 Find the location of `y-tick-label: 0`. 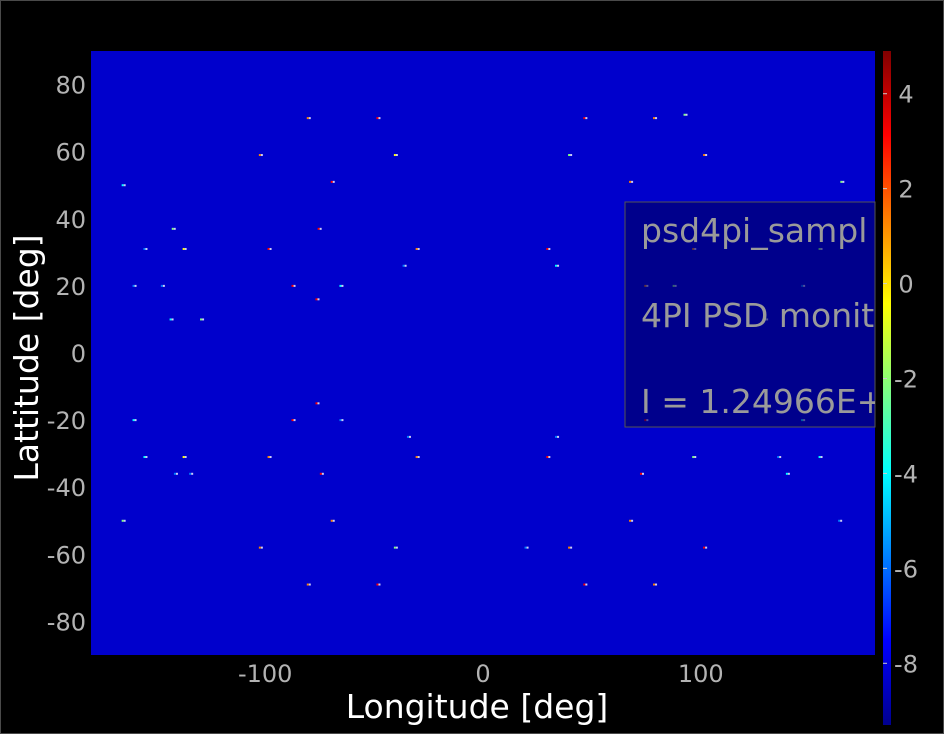

y-tick-label: 0 is located at coordinates (78, 354).